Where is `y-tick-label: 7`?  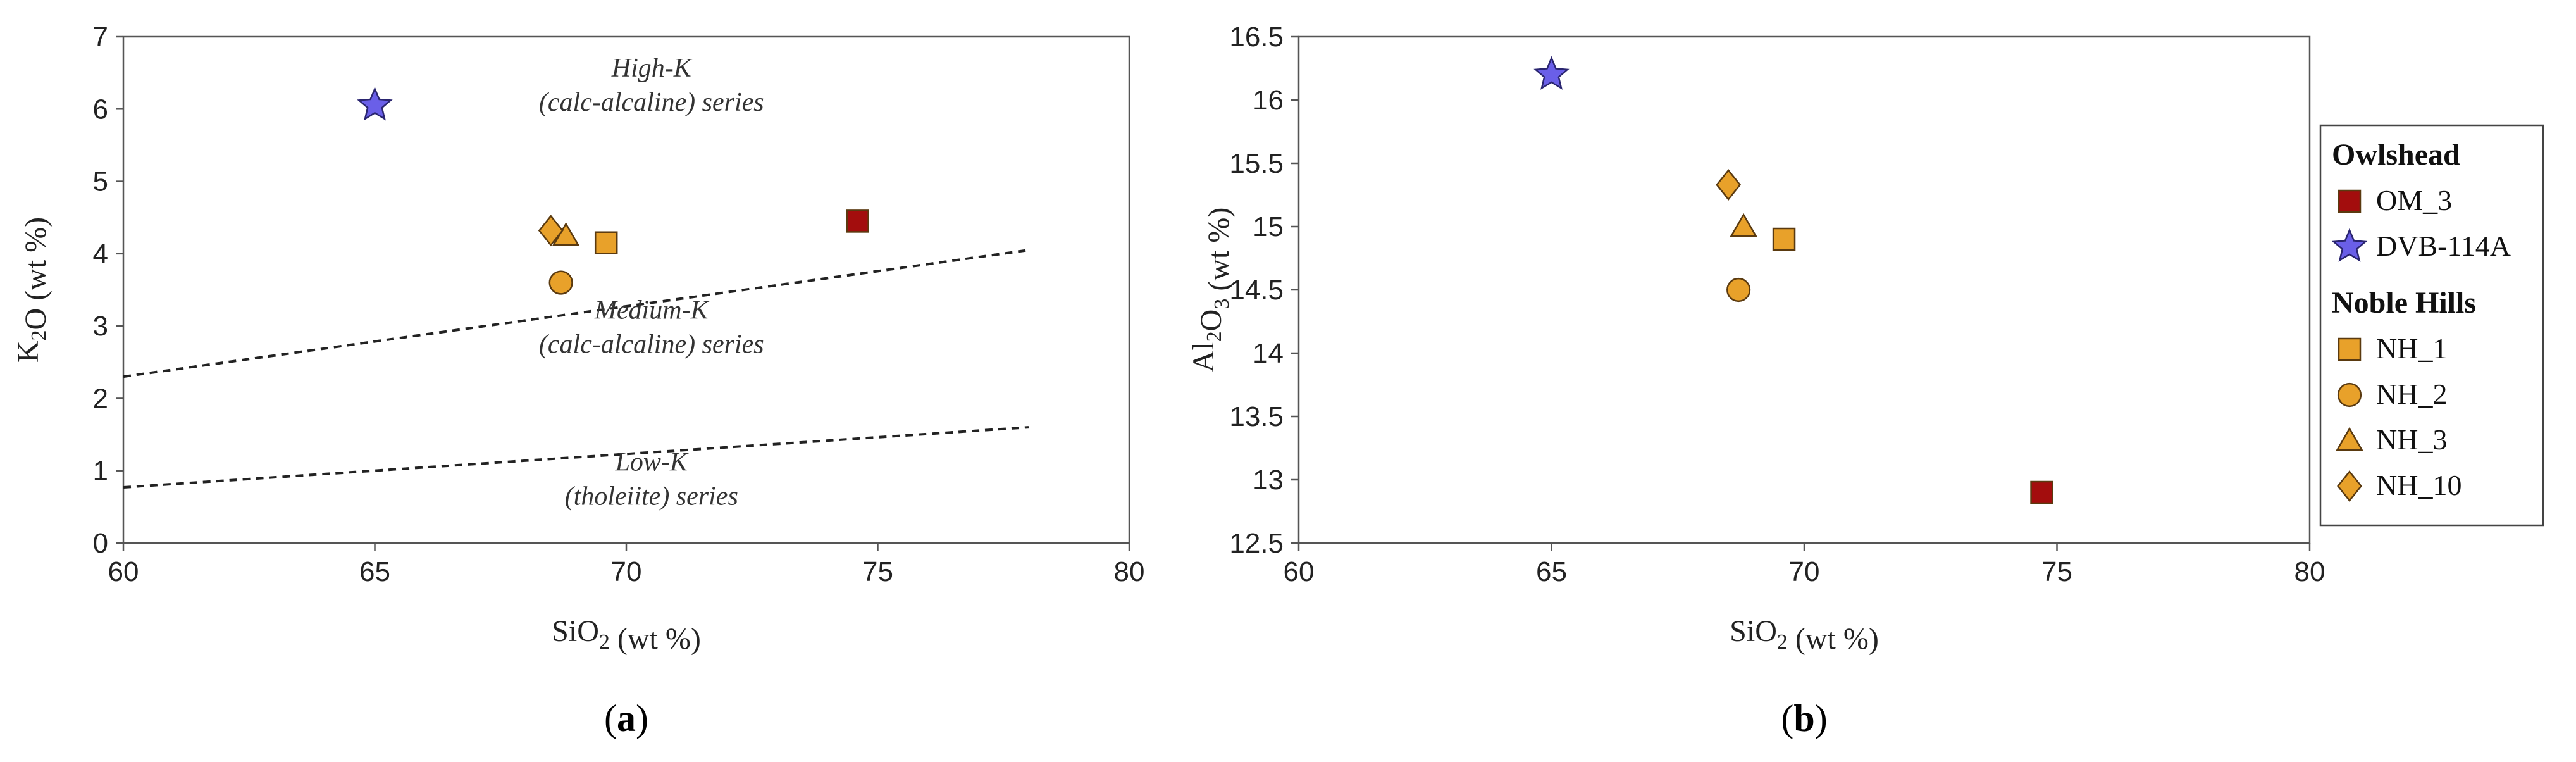 y-tick-label: 7 is located at coordinates (101, 37).